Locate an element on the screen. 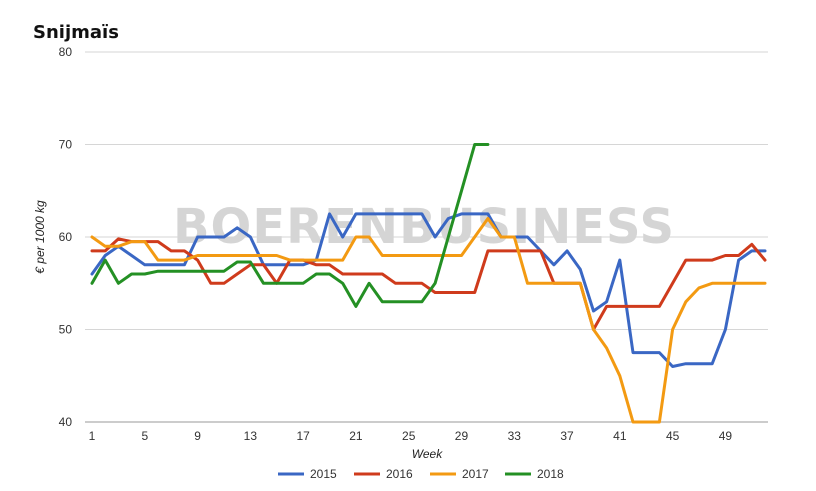  y-tick-label: 60 is located at coordinates (66, 237).